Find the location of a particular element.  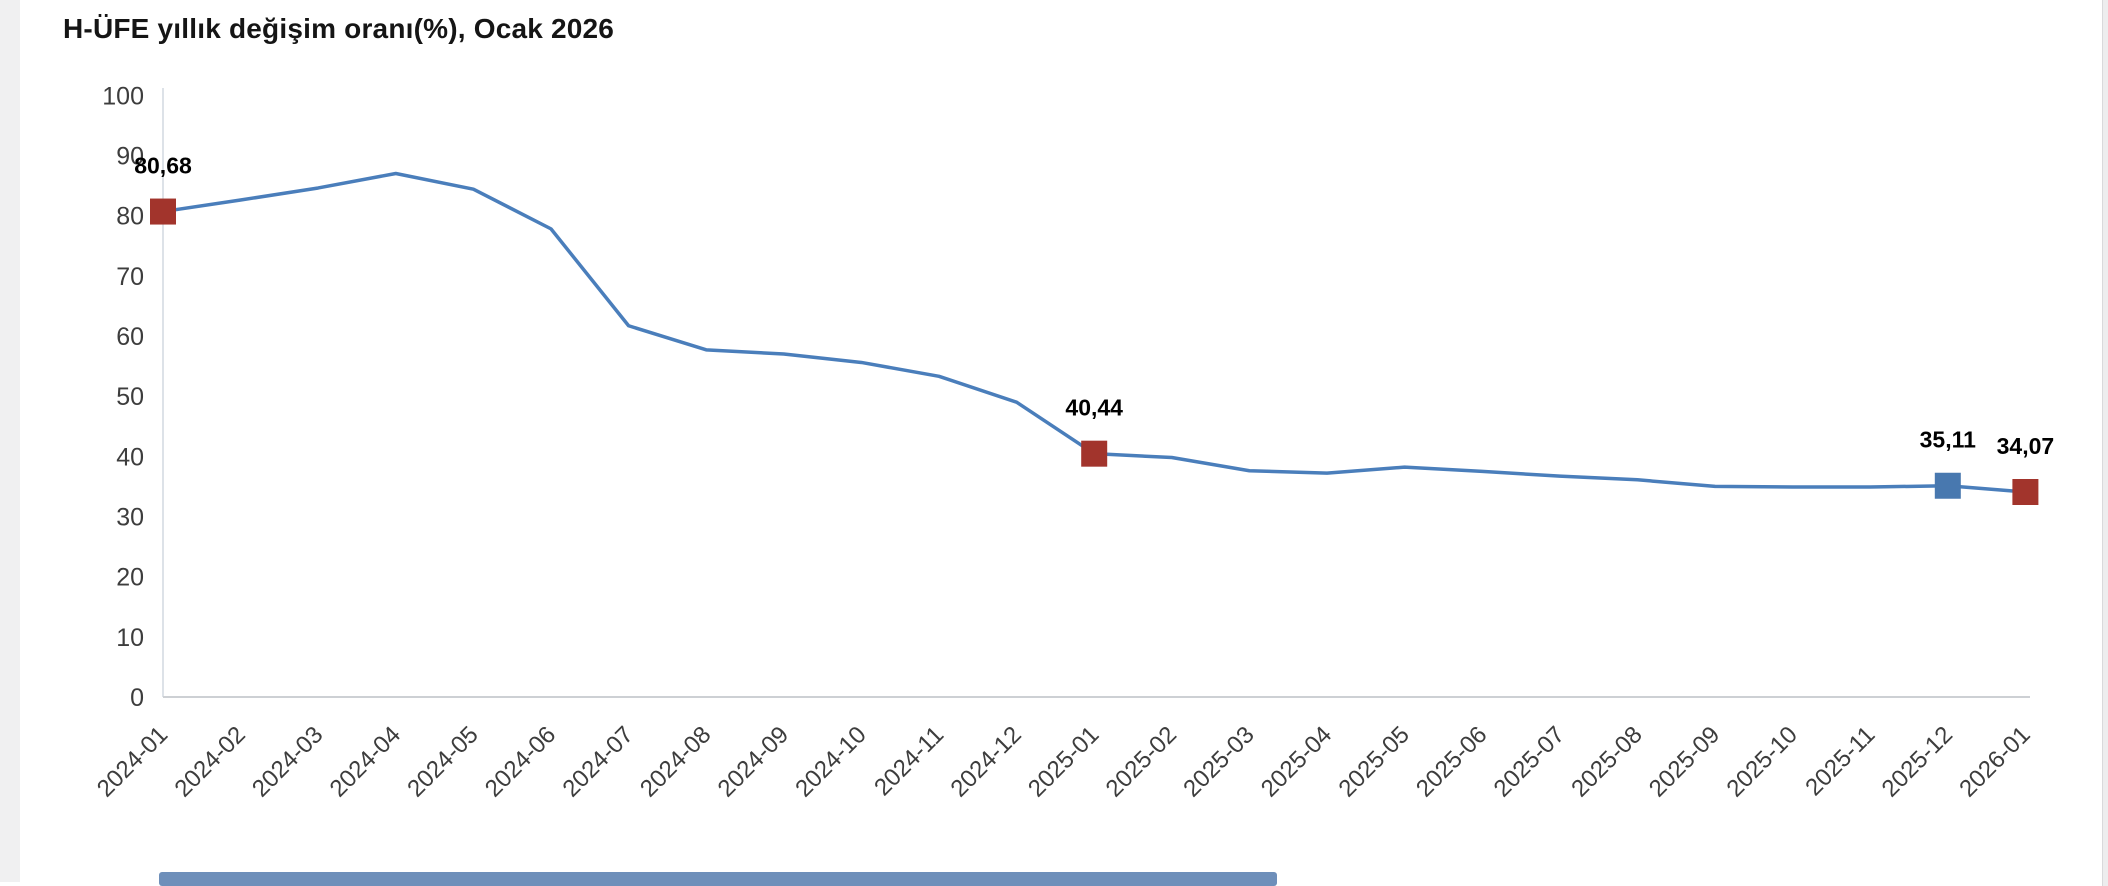

left-edge-strip is located at coordinates (10, 441).